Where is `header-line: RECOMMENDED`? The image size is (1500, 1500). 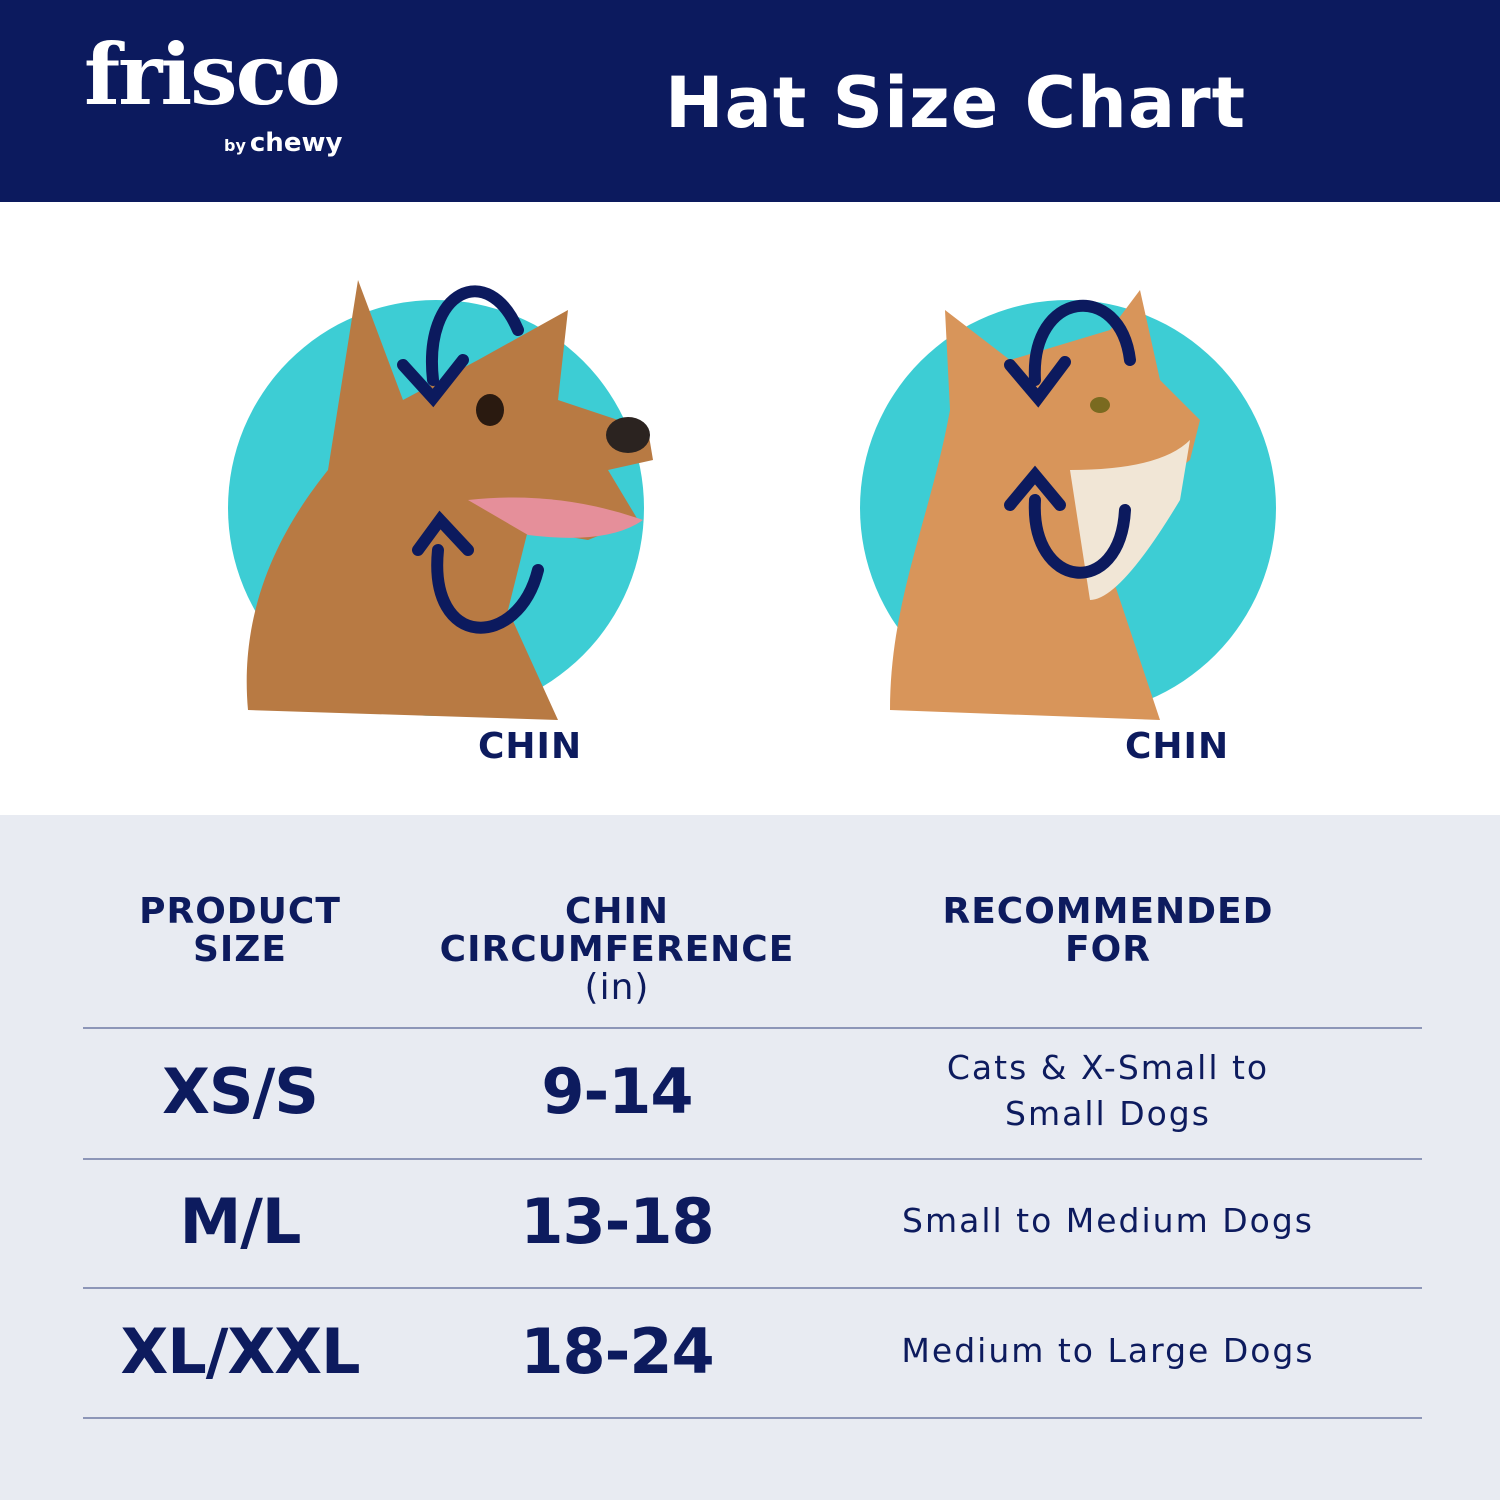
header-line: RECOMMENDED is located at coordinates (1108, 911).